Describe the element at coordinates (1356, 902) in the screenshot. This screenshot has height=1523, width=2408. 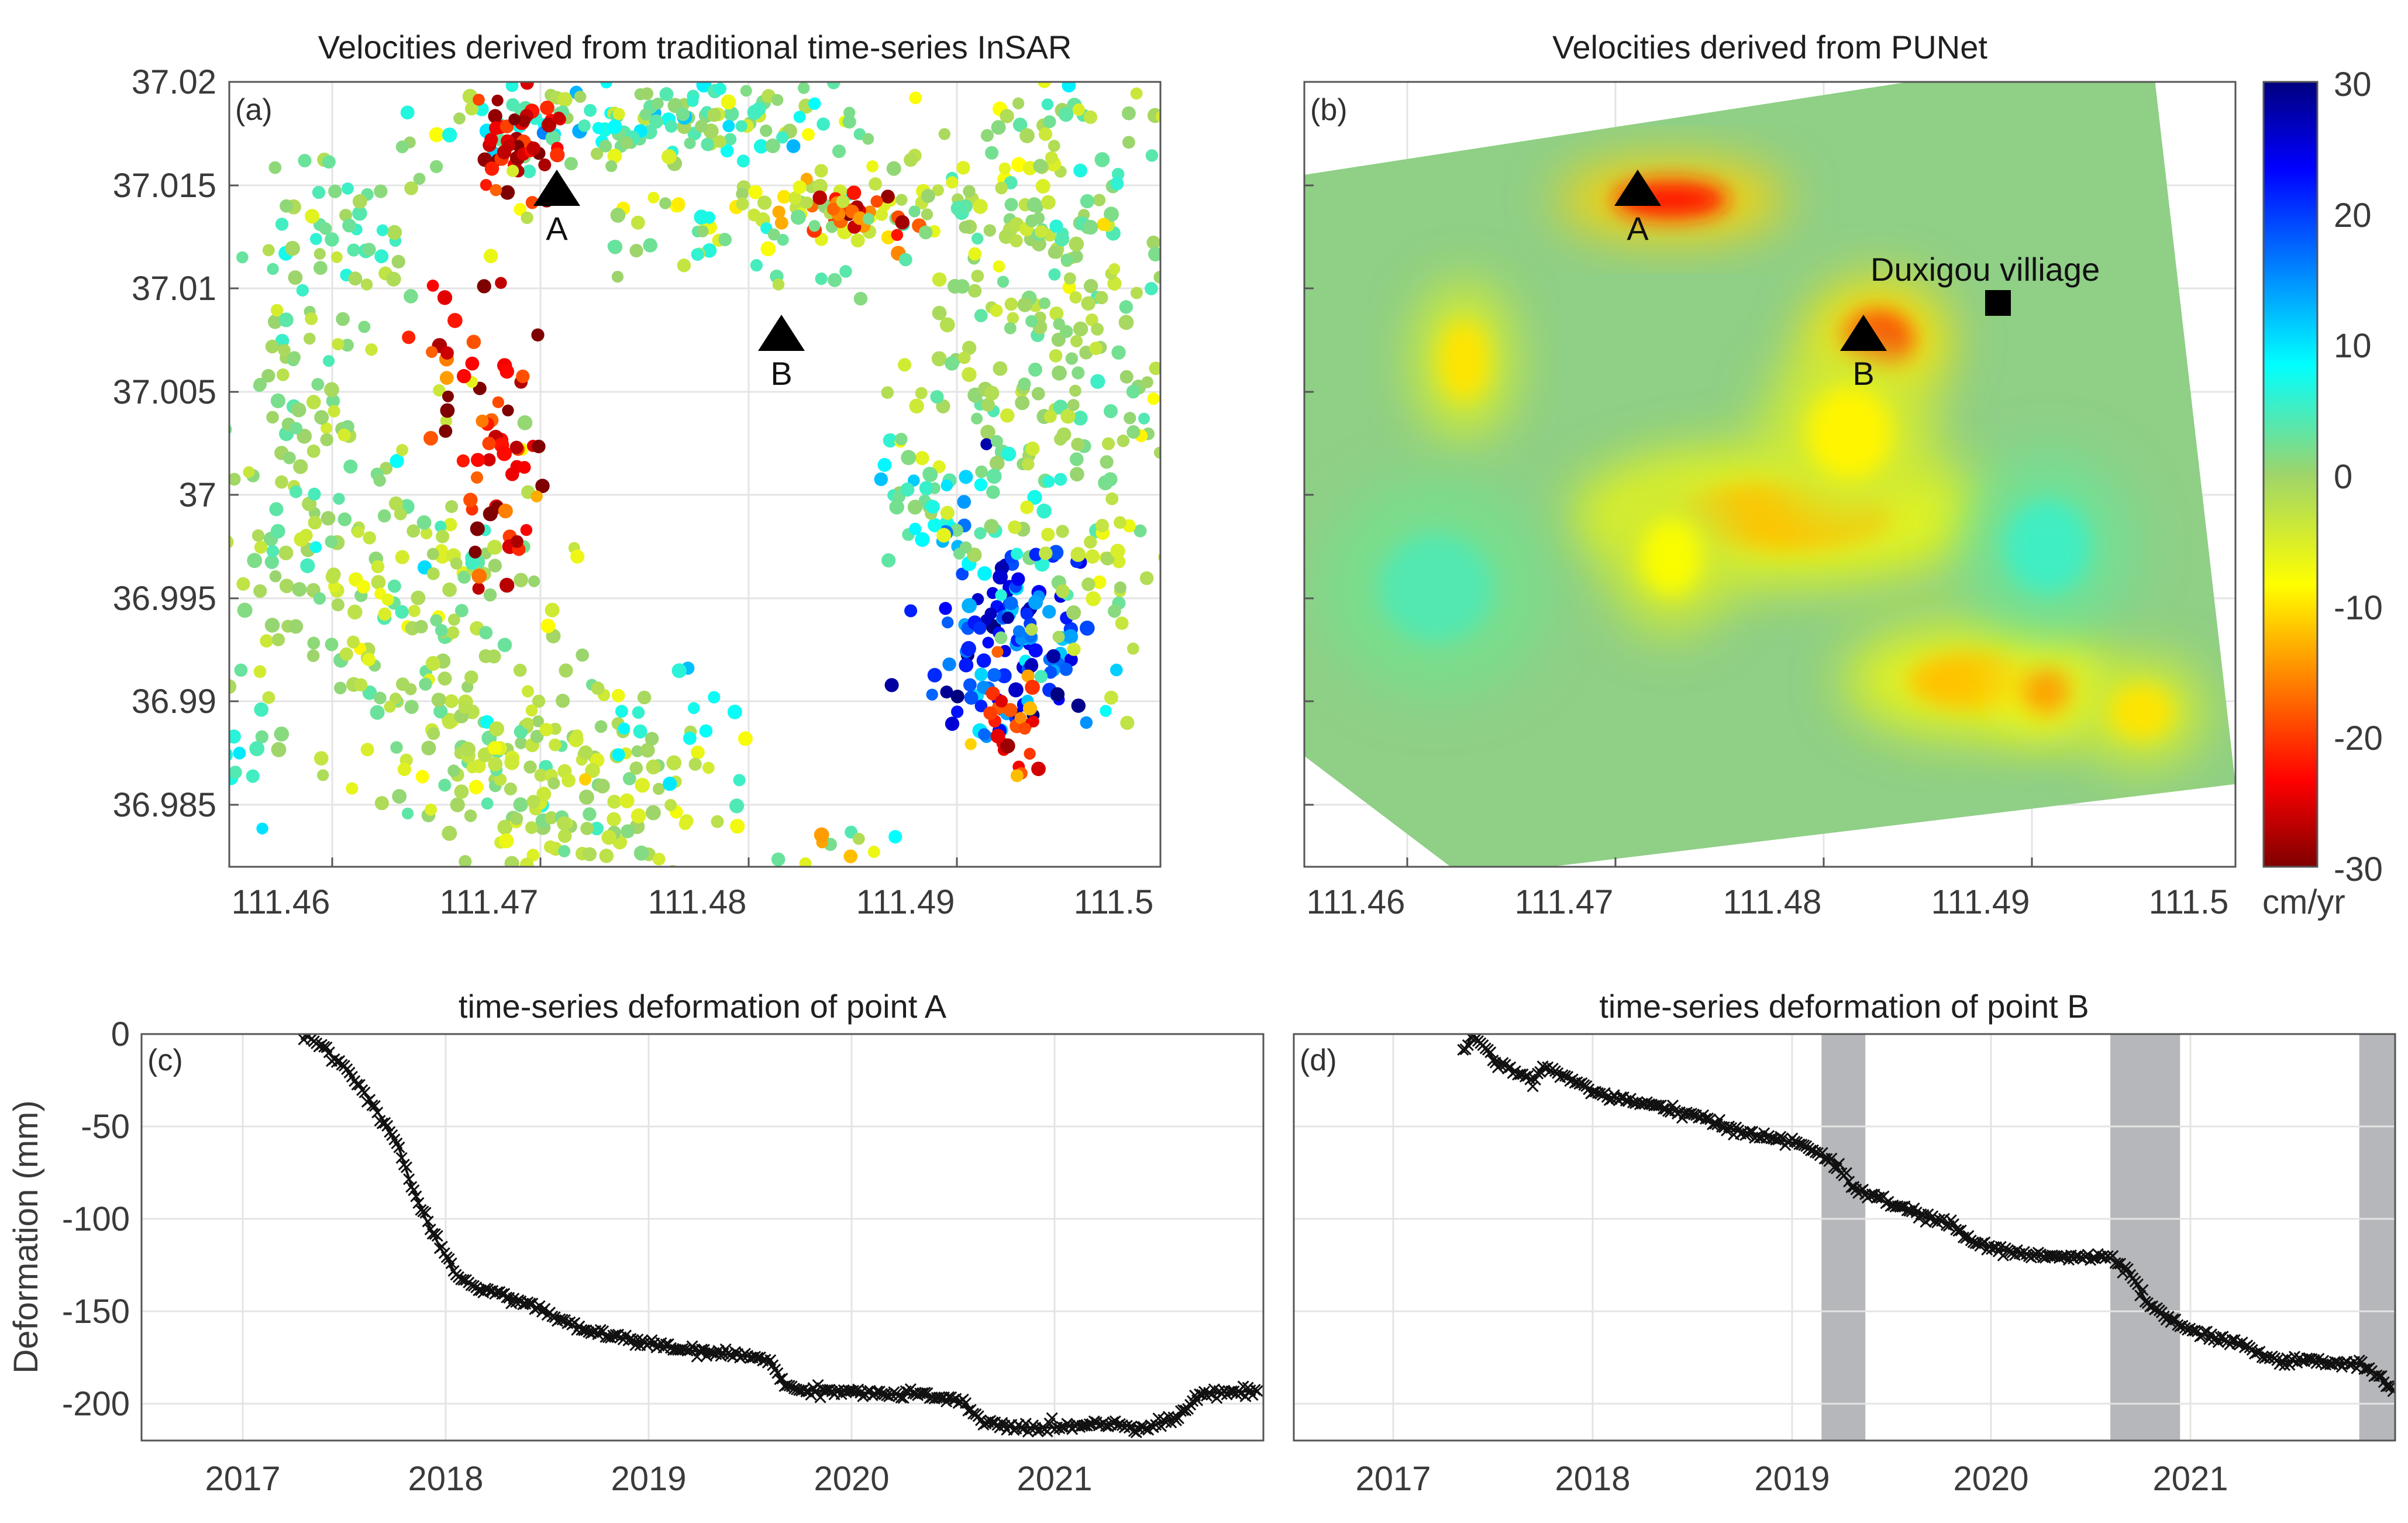
I see `panel-b-xtick: 111.46` at that location.